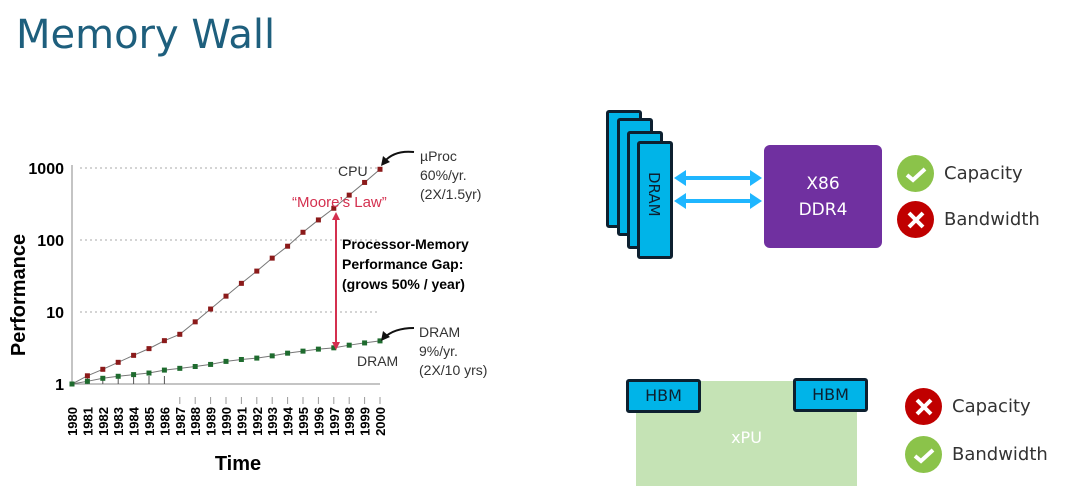  What do you see at coordinates (438, 156) in the screenshot?
I see `uproc-note-1: µProc` at bounding box center [438, 156].